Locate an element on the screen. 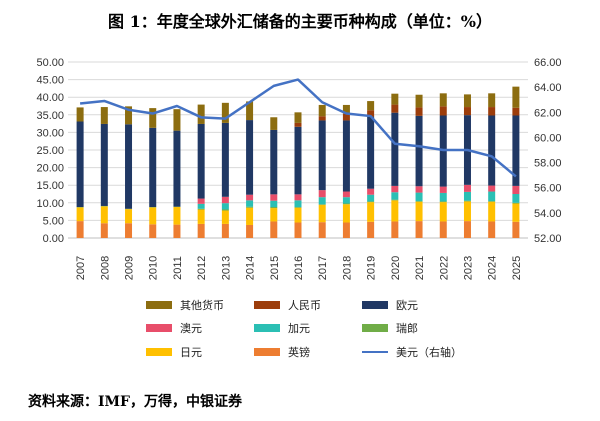 The width and height of the screenshot is (600, 421). x-tick-label: 2011 is located at coordinates (178, 268).